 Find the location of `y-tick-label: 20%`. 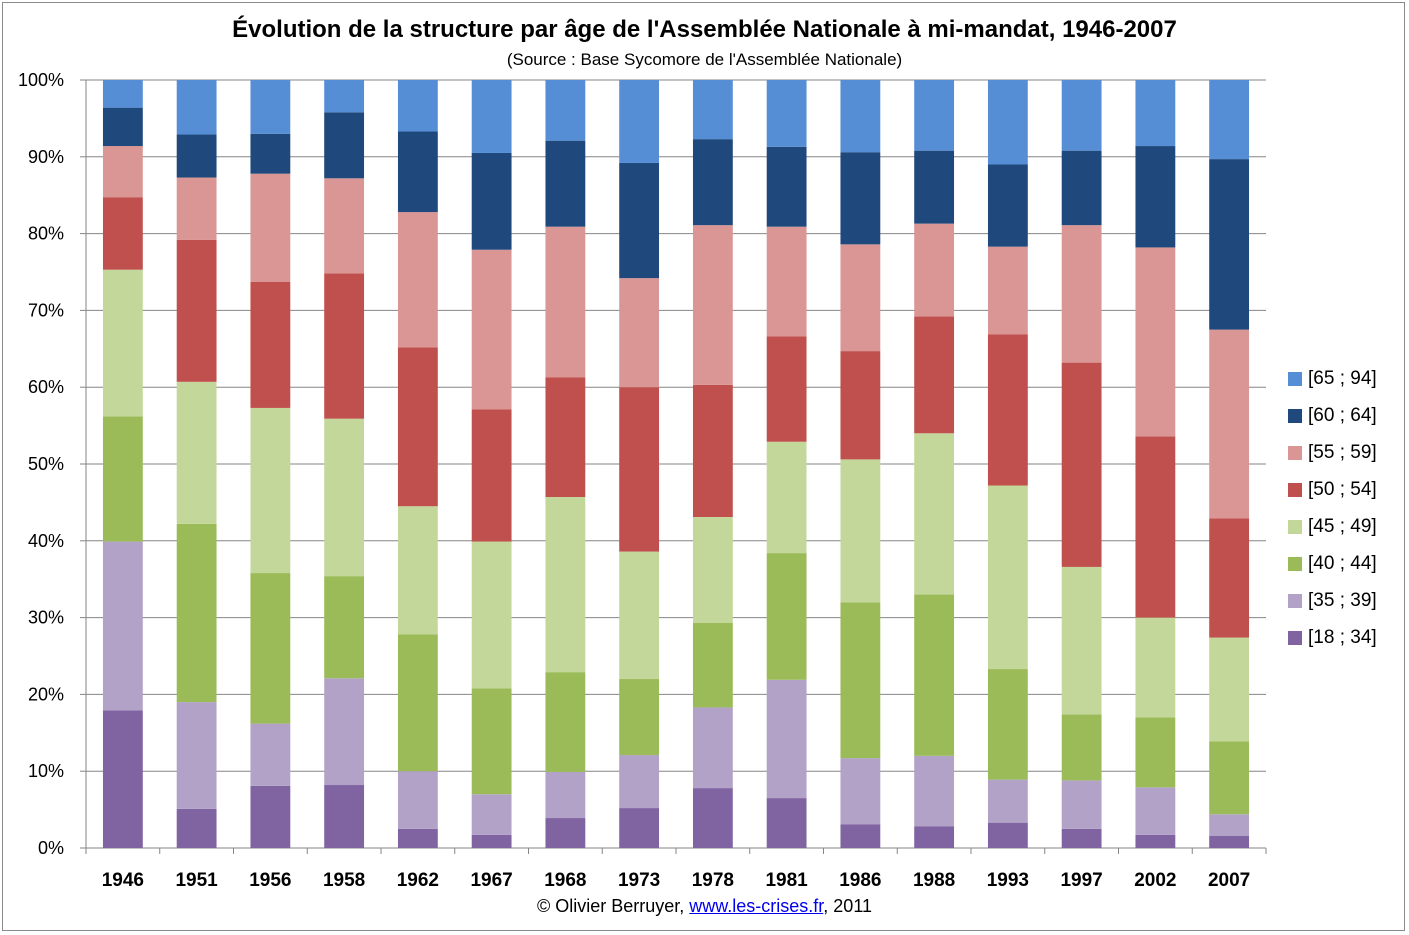

y-tick-label: 20% is located at coordinates (46, 694).